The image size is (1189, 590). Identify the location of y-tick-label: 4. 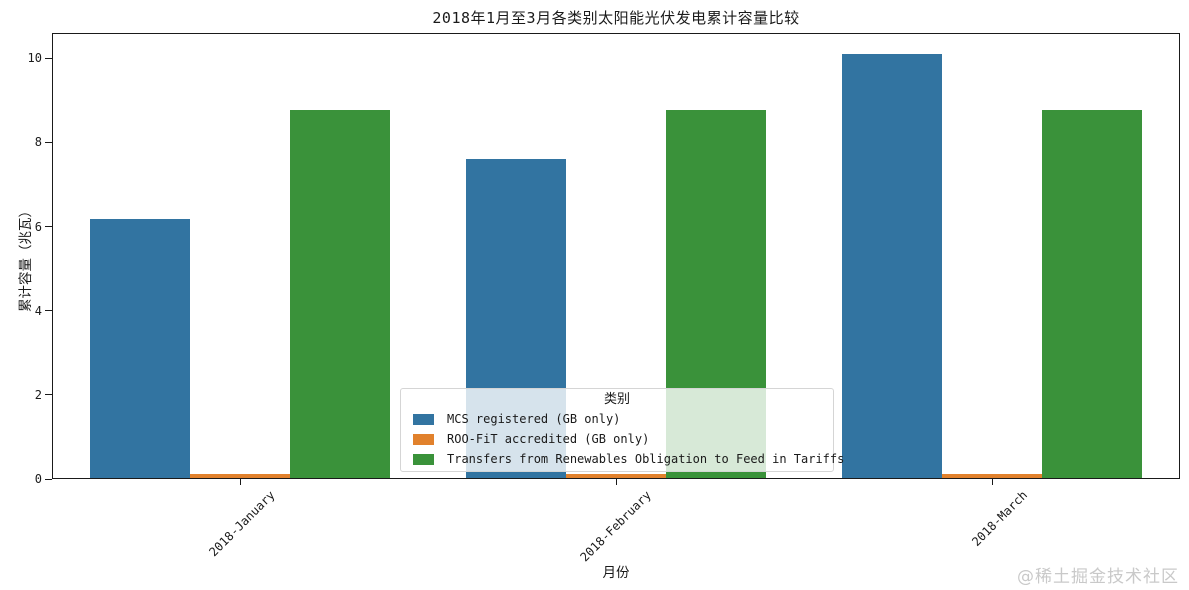
(38, 310).